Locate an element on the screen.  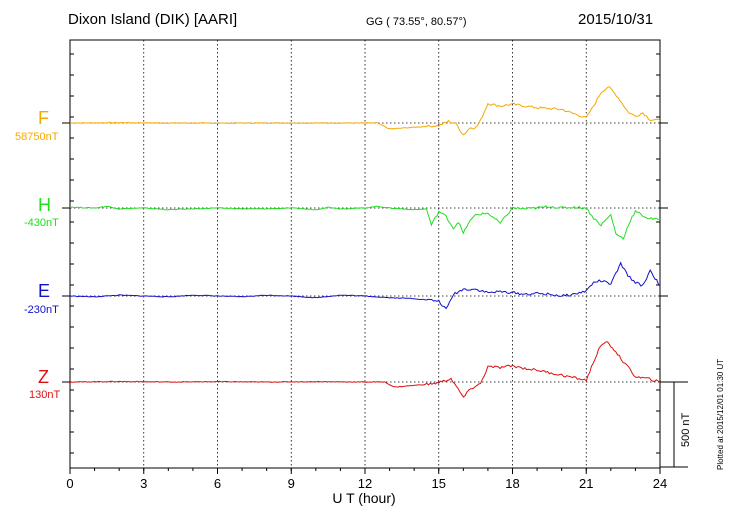
station-title: Dixon Island (DIK) [AARI] is located at coordinates (153, 19).